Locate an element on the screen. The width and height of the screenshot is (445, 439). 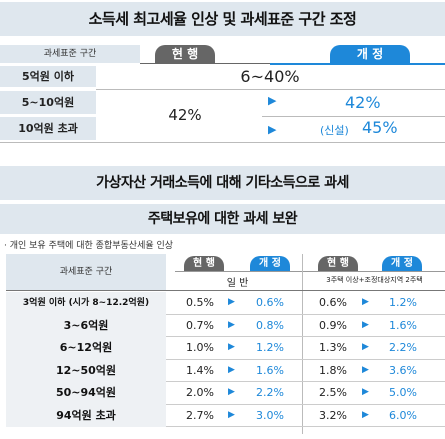
t2-group1-label: 일 반 is located at coordinates (237, 283).